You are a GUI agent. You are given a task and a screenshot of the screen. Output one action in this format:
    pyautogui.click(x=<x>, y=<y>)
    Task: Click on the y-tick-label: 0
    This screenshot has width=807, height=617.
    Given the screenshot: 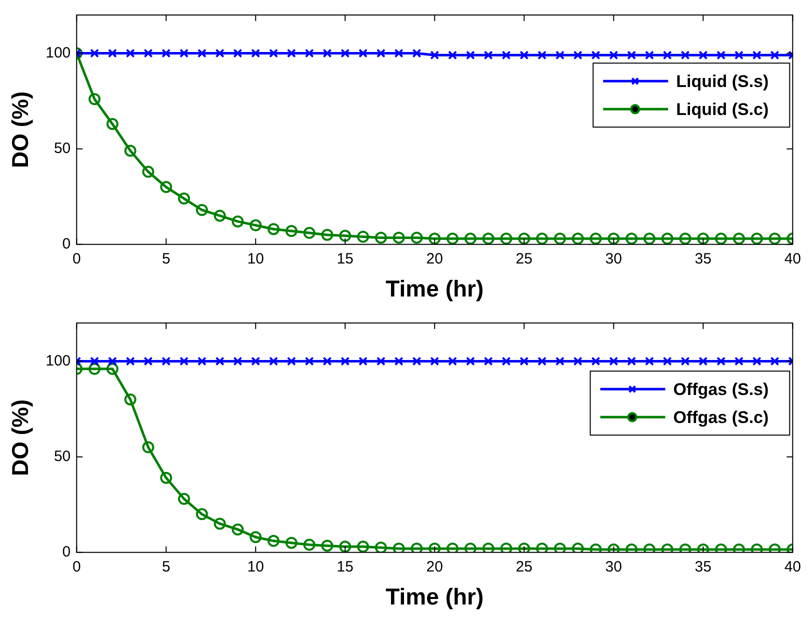 What is the action you would take?
    pyautogui.click(x=66, y=552)
    